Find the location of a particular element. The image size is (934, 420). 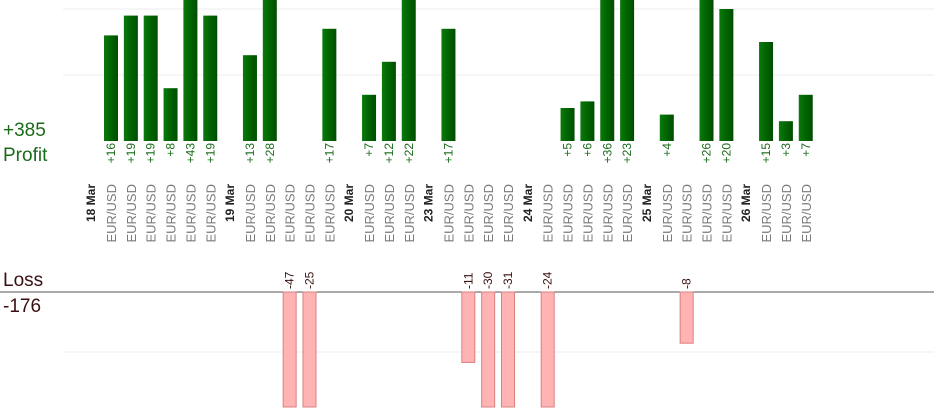

date-label: 25 Mar is located at coordinates (647, 203).